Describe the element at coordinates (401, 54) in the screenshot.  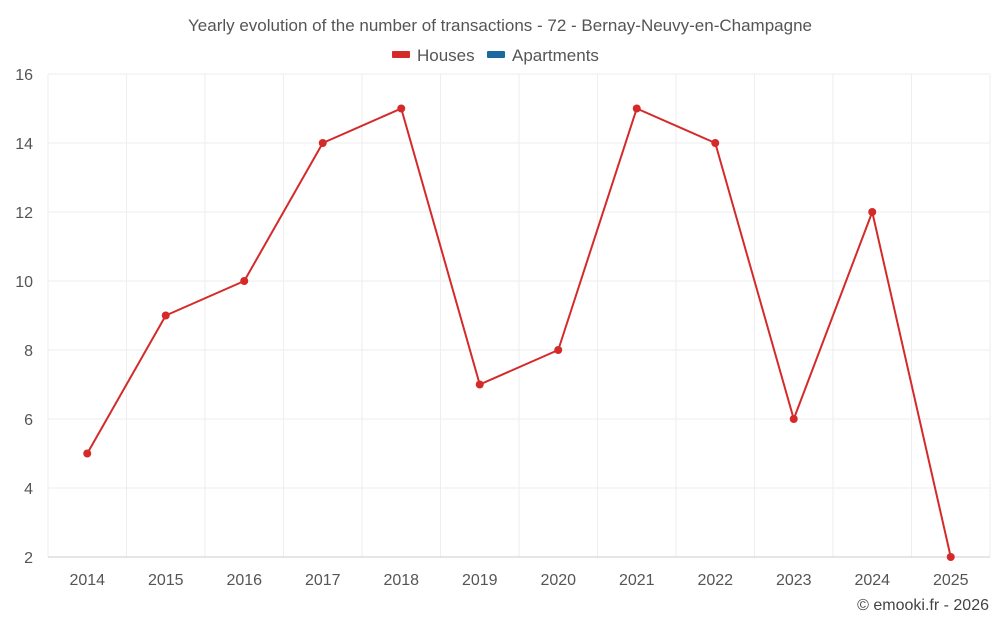
I see `legend-swatch-houses` at that location.